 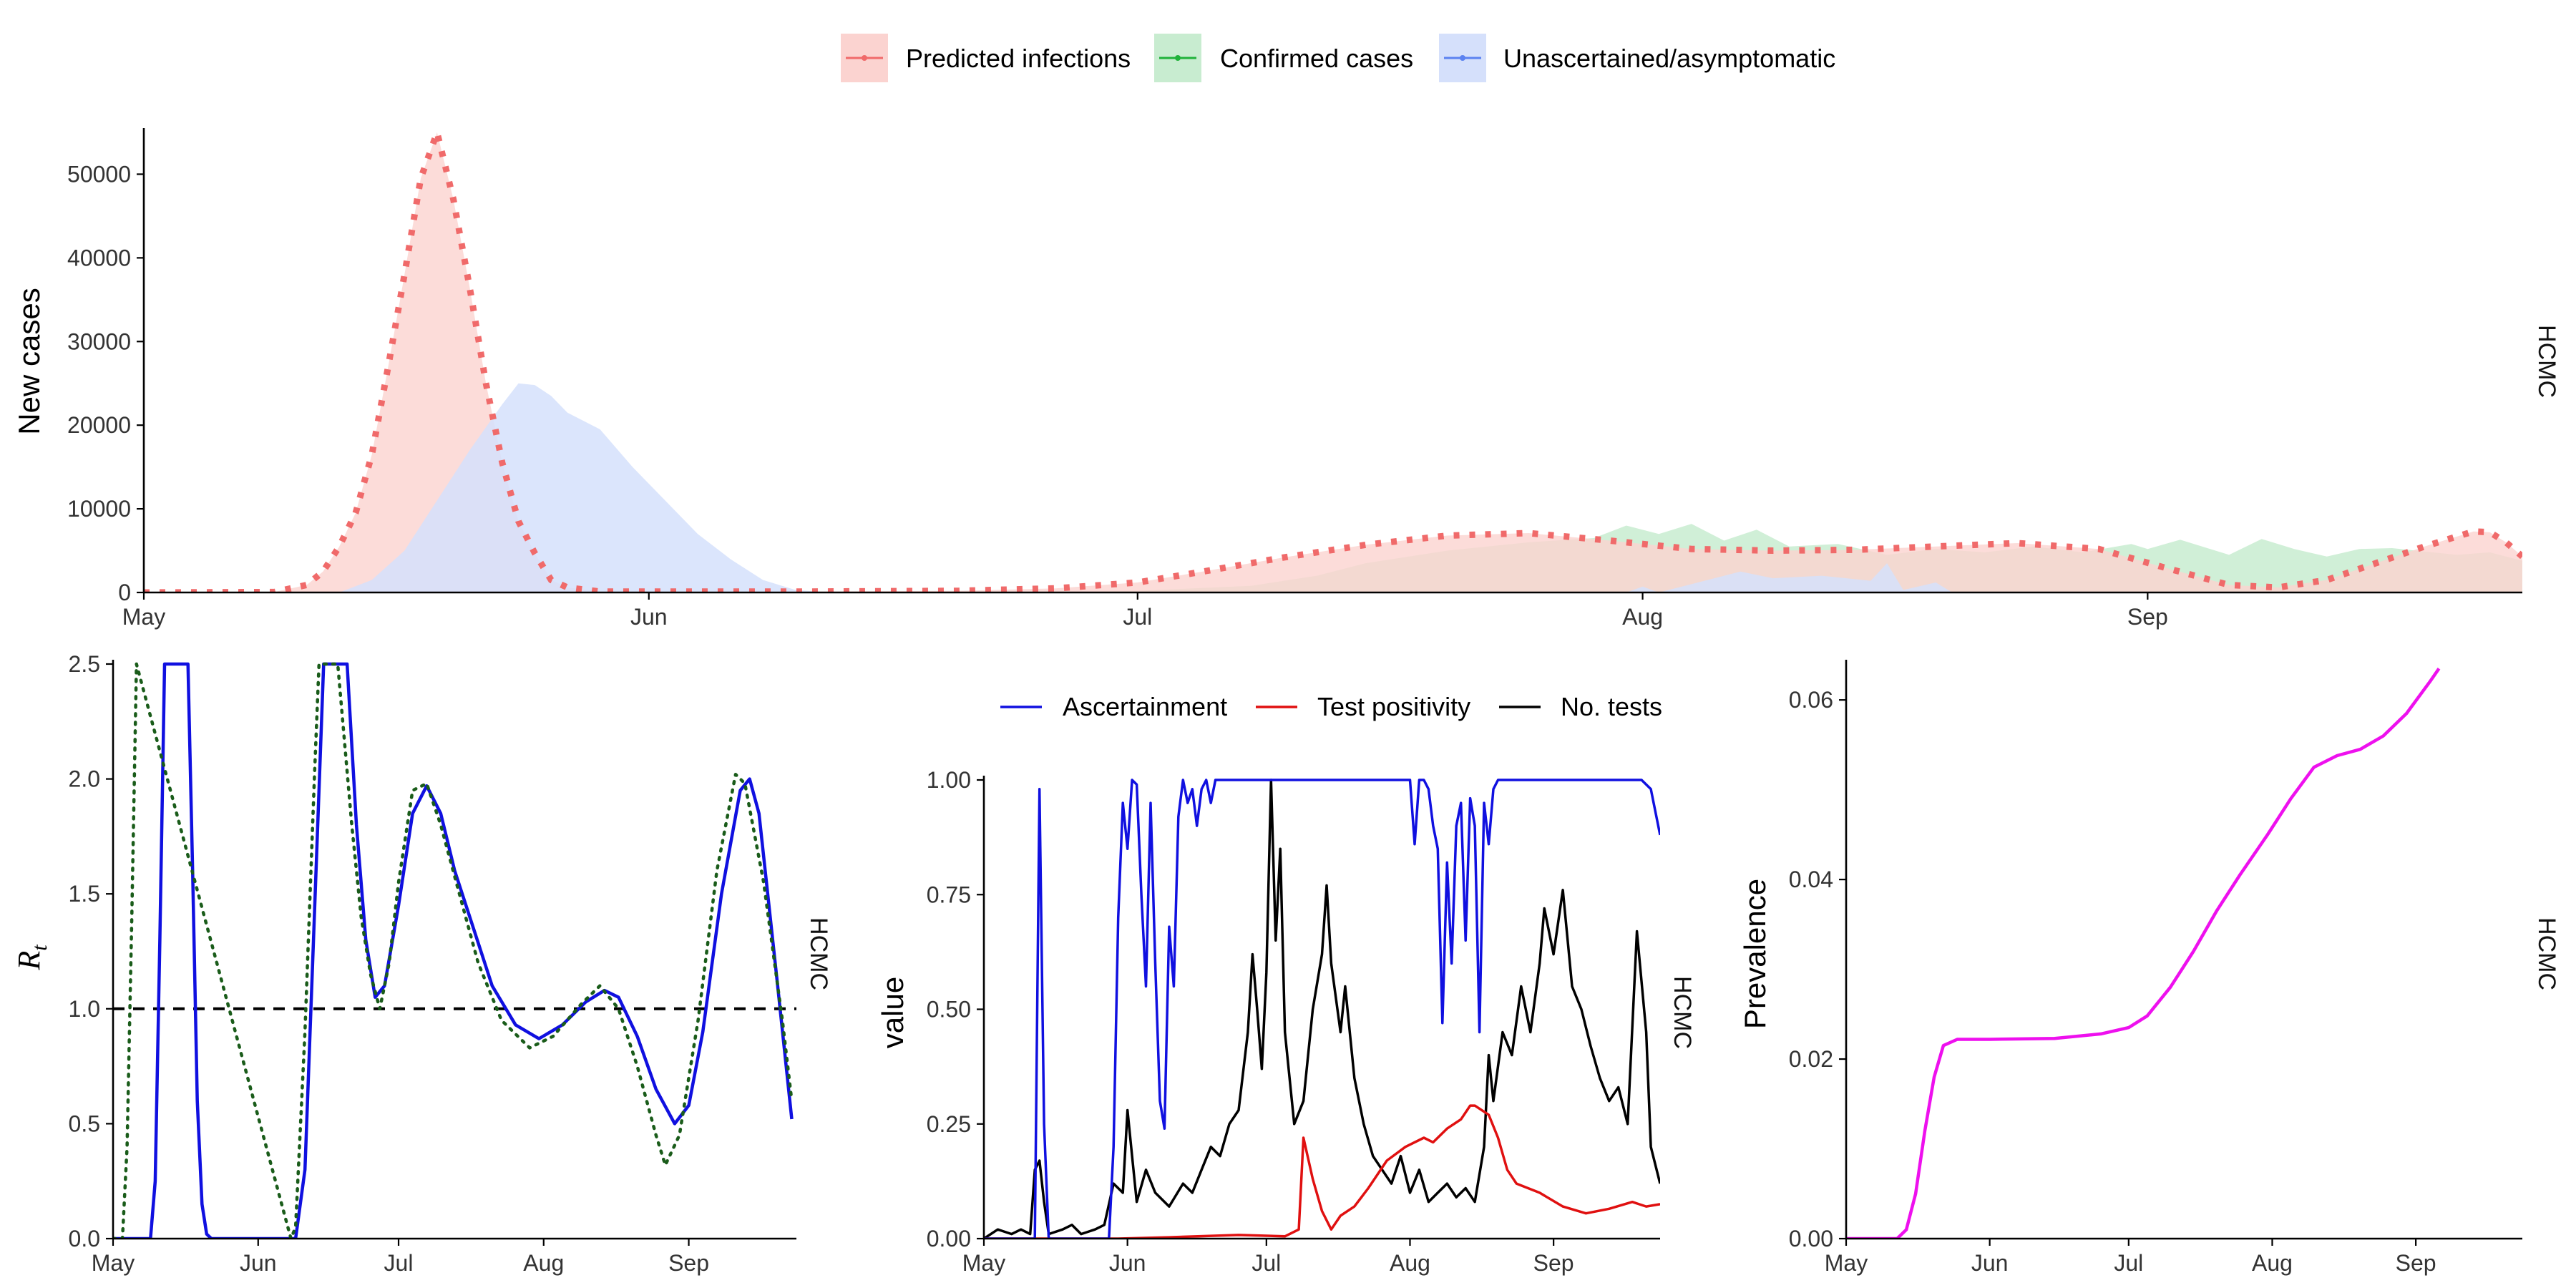 What do you see at coordinates (31, 958) in the screenshot?
I see `rt-ylabel: Rt` at bounding box center [31, 958].